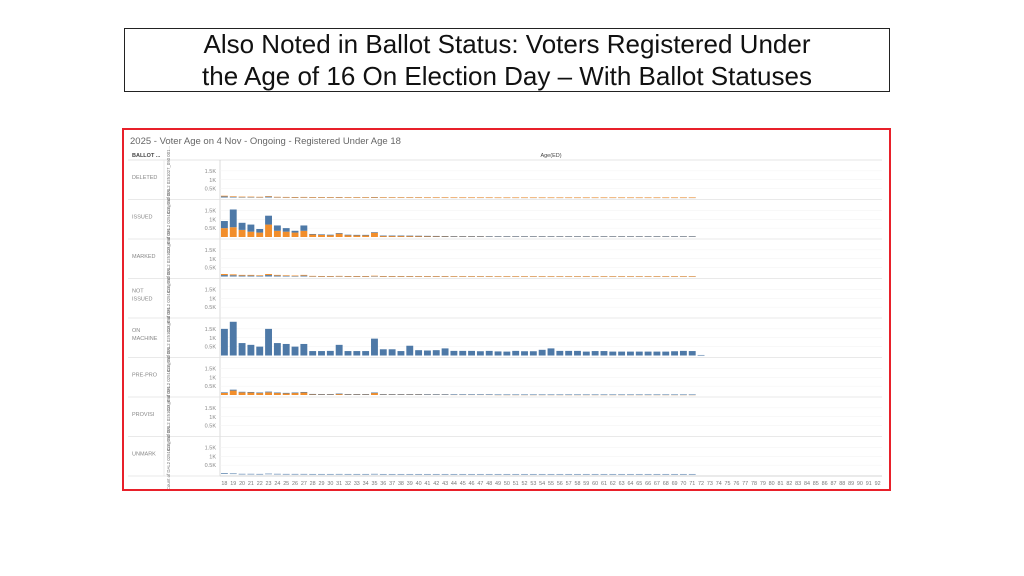 Image resolution: width=1024 pixels, height=576 pixels. What do you see at coordinates (211, 308) in the screenshot?
I see `y-tick-label: 0.5K` at bounding box center [211, 308].